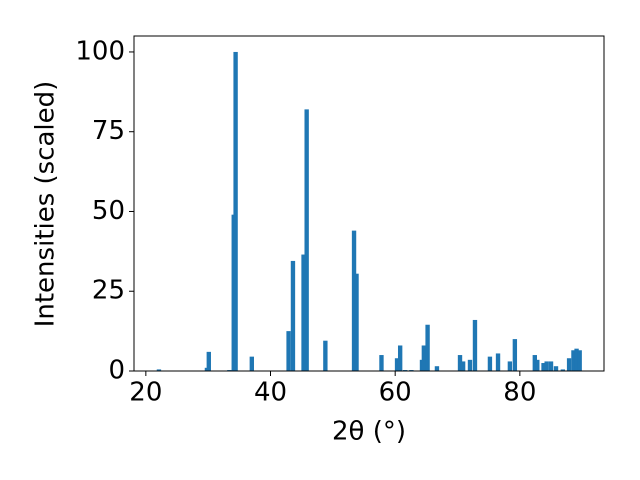 This screenshot has width=640, height=480. I want to click on y-tick-label: 100, so click(100, 51).